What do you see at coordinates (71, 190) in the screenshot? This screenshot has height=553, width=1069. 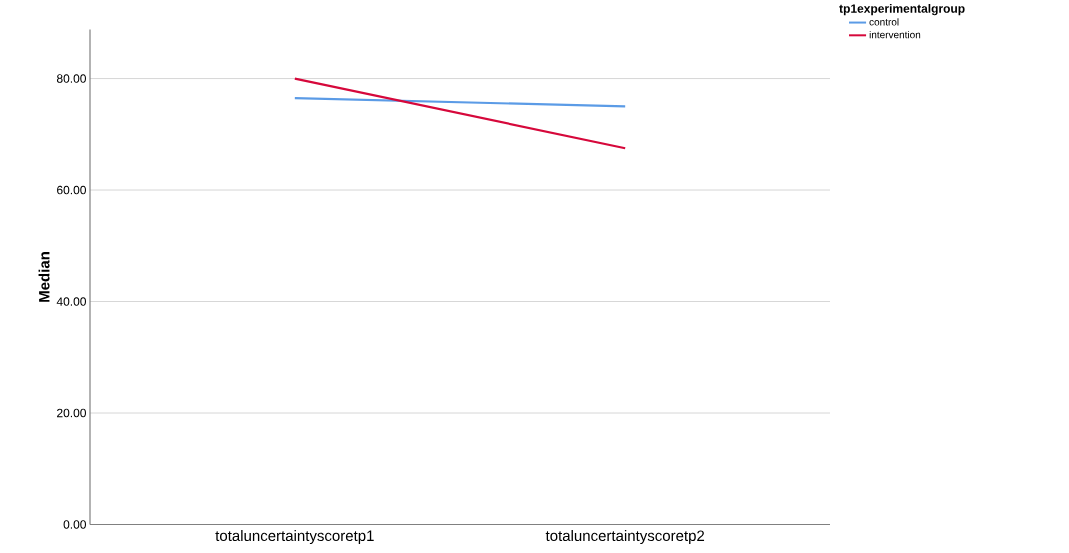 I see `y-tick-label: 60.00` at bounding box center [71, 190].